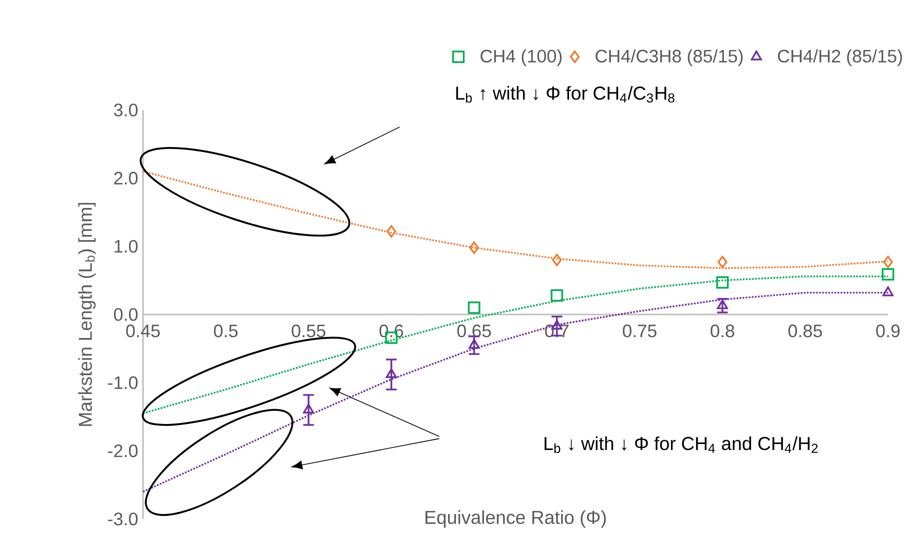 Image resolution: width=922 pixels, height=540 pixels. I want to click on y-tick-label: 1.0, so click(126, 246).